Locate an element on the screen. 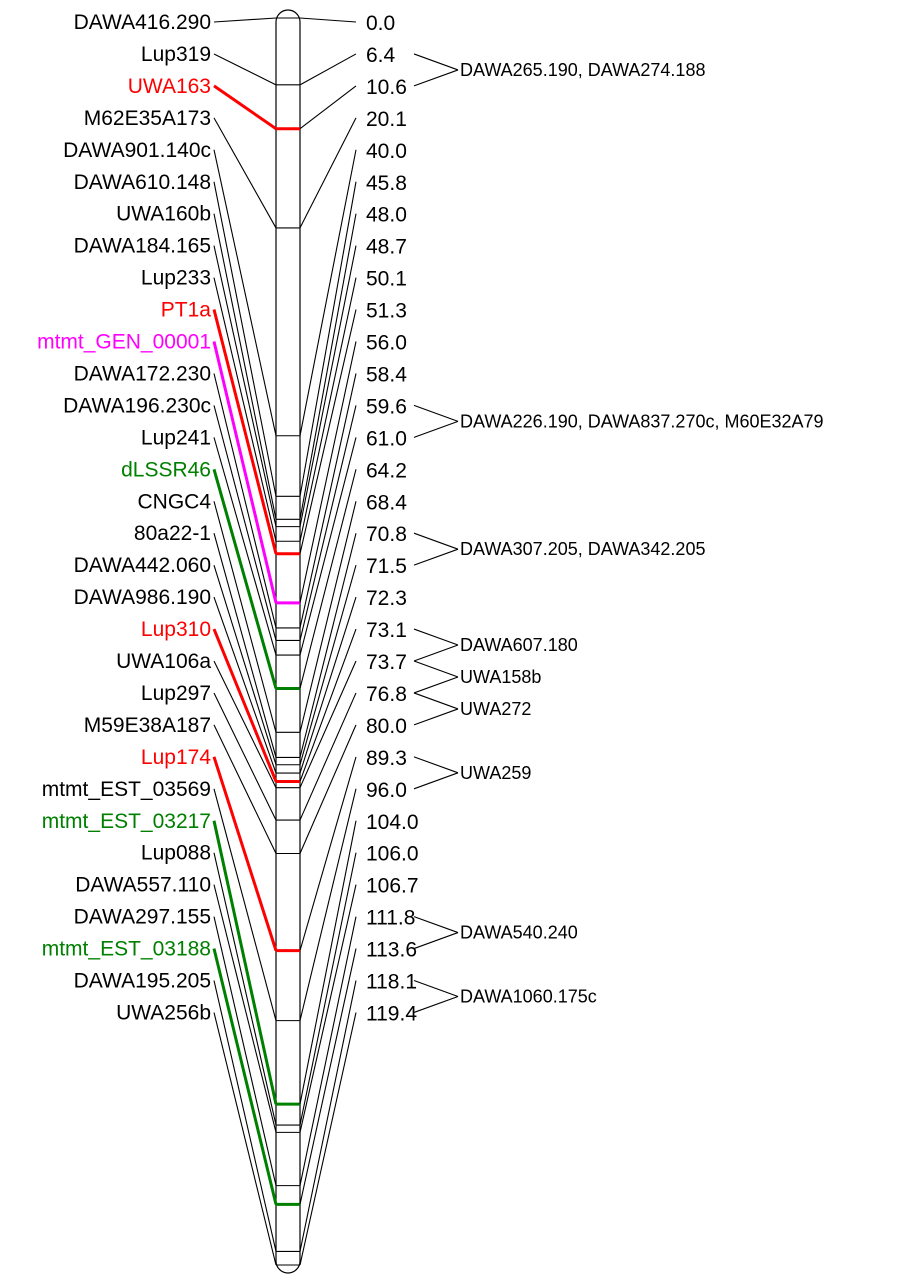 This screenshot has height=1285, width=903. marker-position-label: 68.4 is located at coordinates (386, 502).